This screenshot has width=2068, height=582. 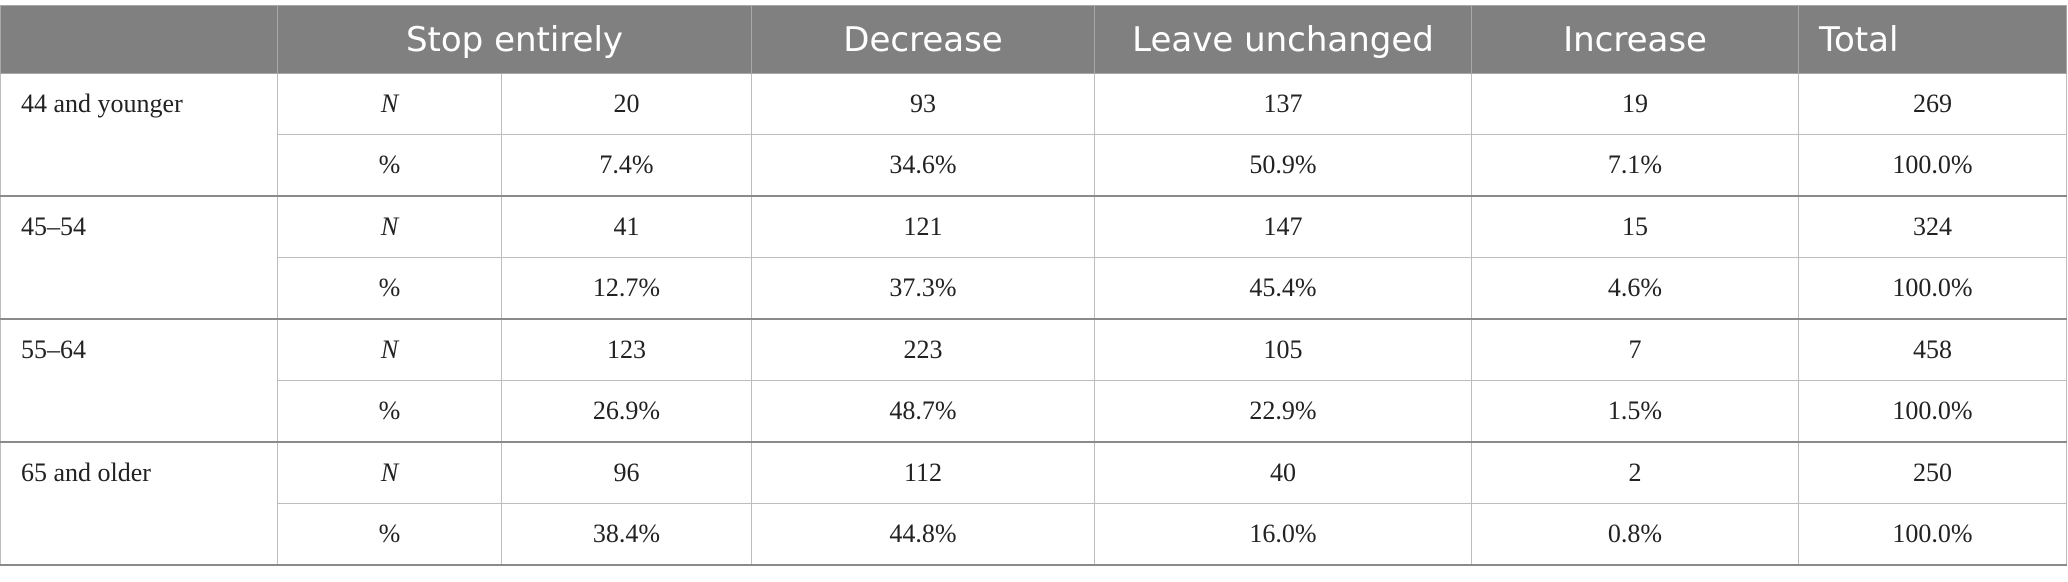 I want to click on cell-increase: 1.5%, so click(x=1635, y=411).